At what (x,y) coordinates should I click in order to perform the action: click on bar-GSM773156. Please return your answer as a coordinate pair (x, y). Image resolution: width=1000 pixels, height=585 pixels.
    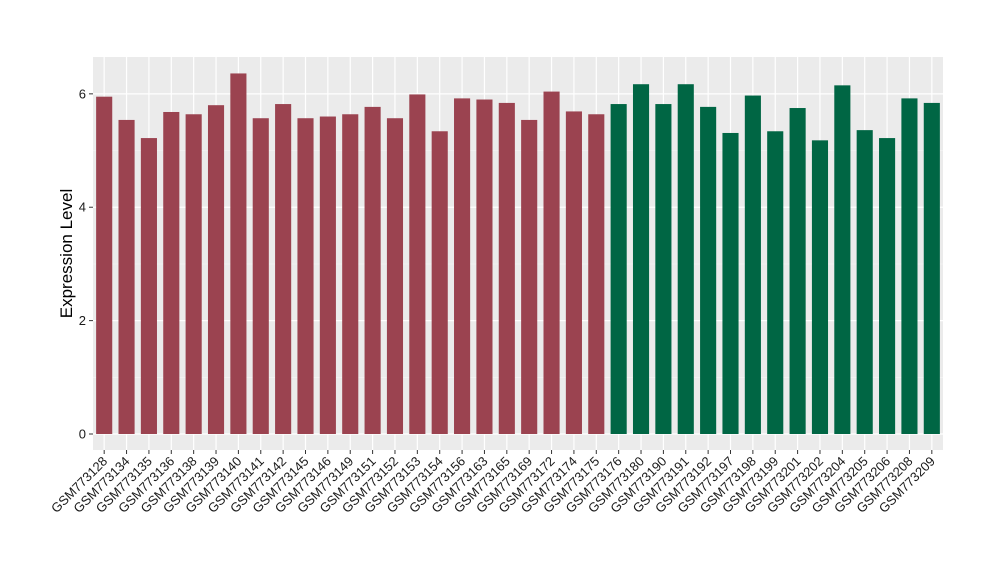
    Looking at the image, I should click on (462, 266).